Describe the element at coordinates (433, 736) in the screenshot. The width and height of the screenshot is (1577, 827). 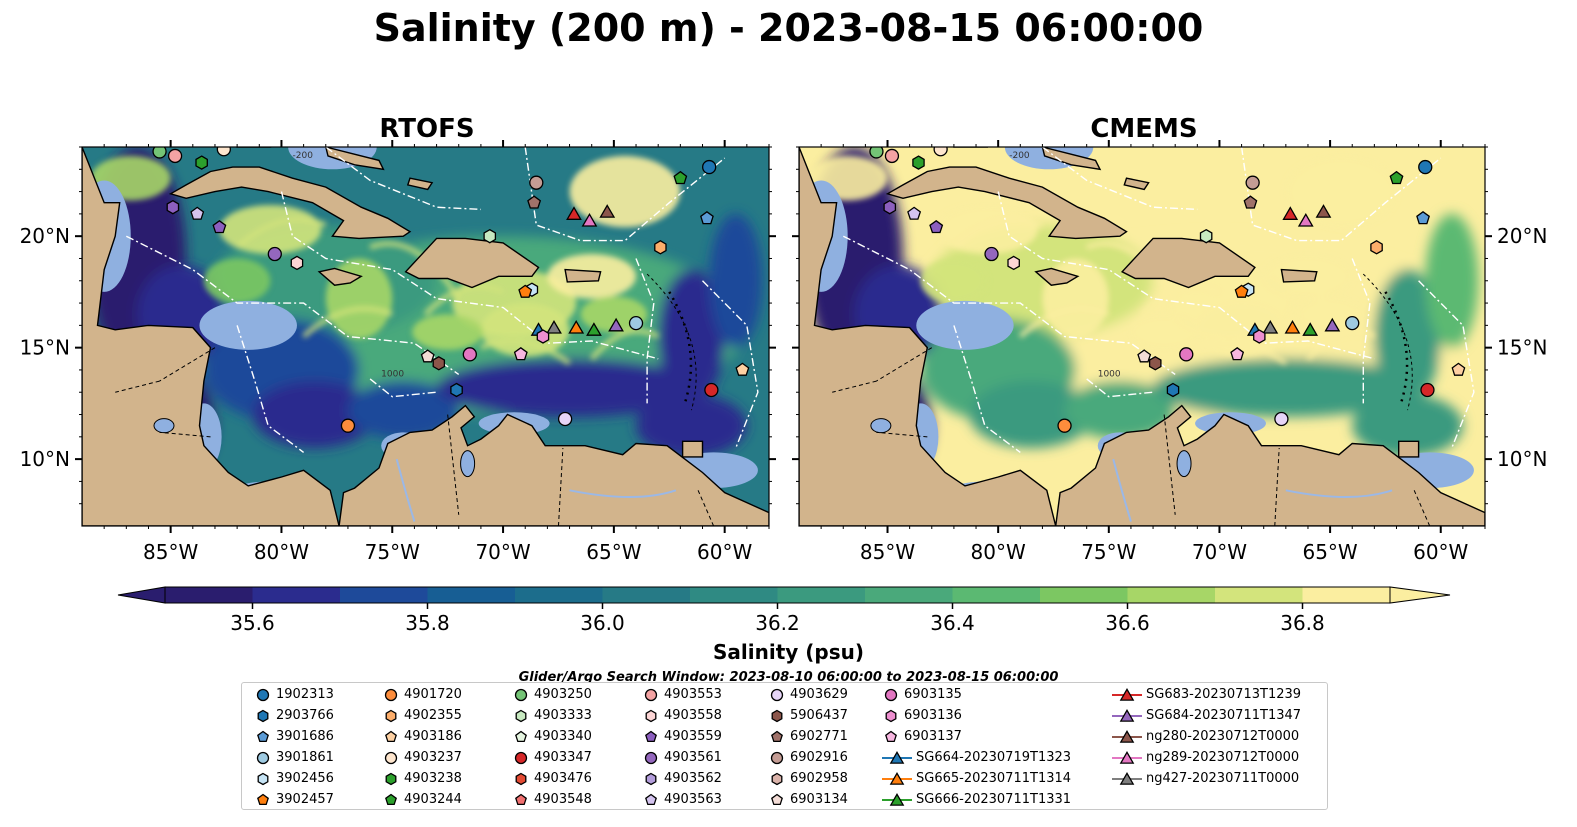
I see `legend-label: 4903186` at that location.